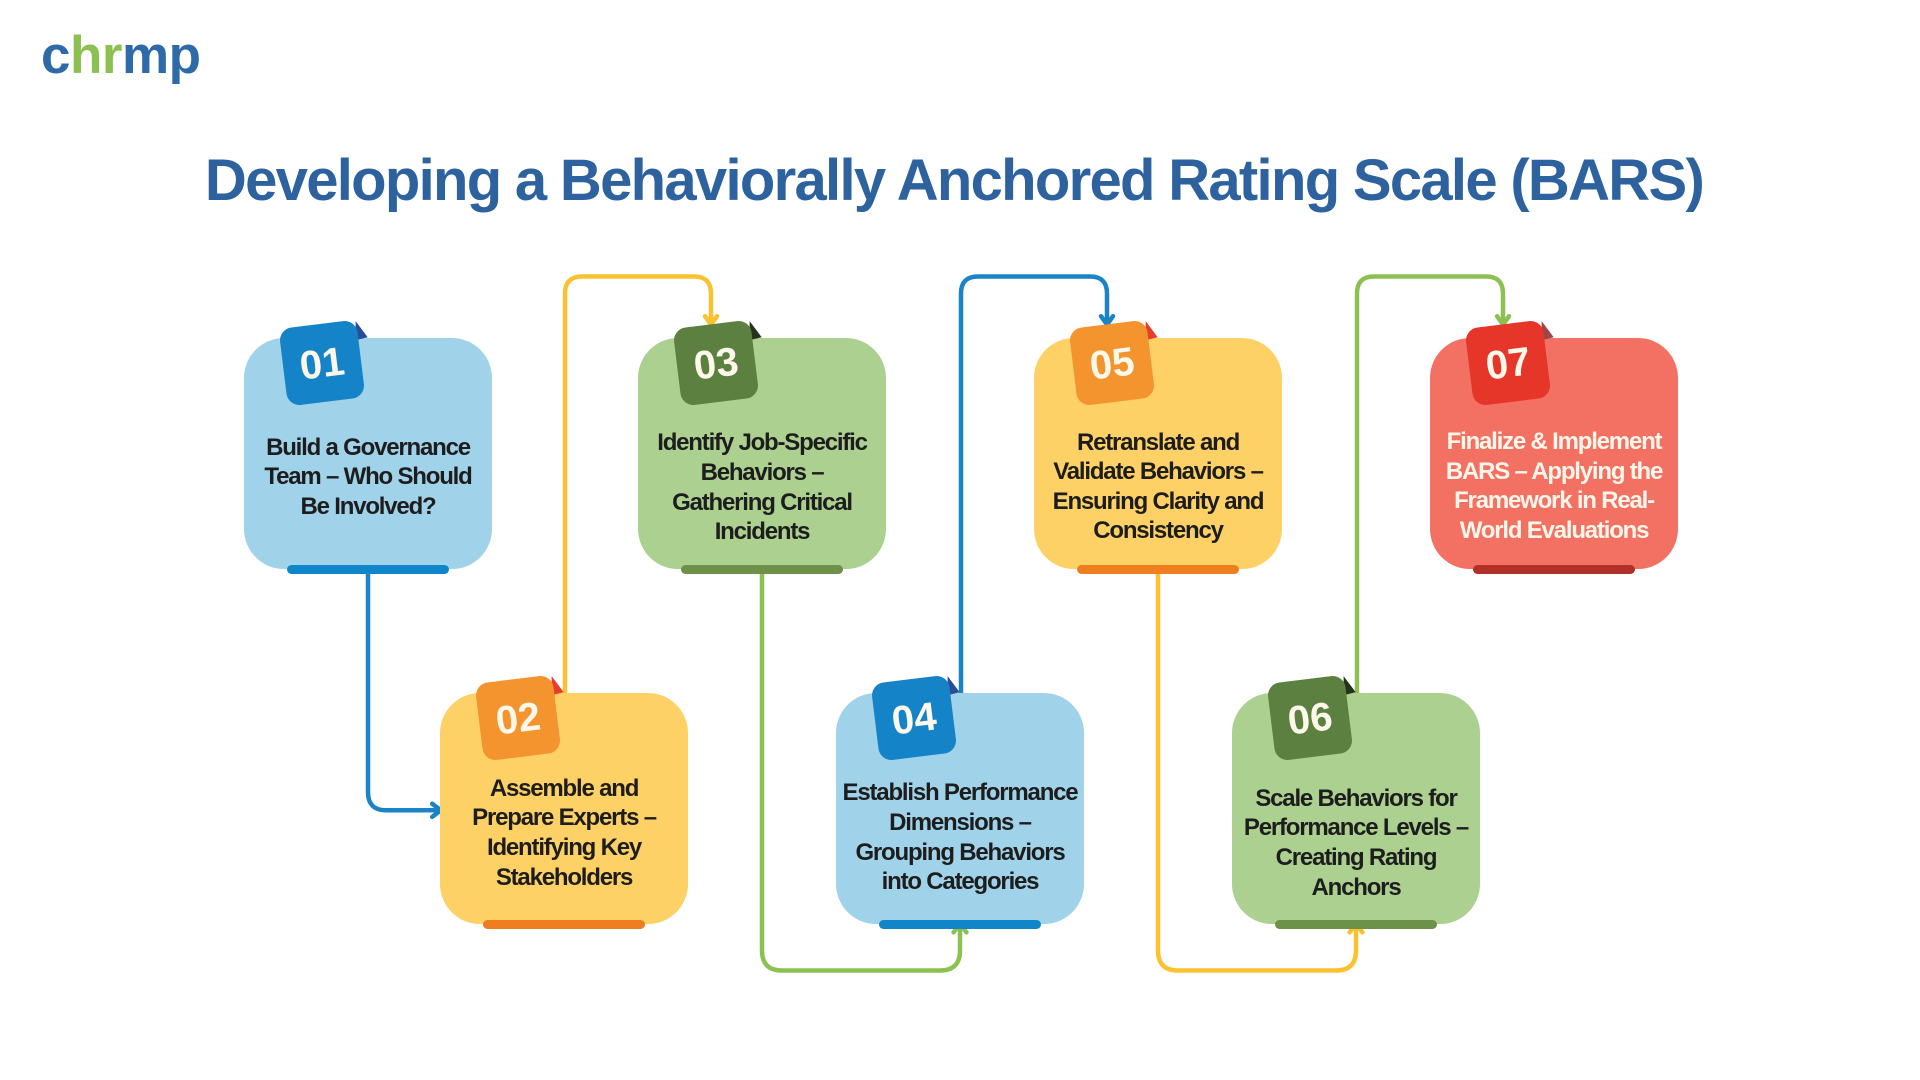 The image size is (1920, 1080). Describe the element at coordinates (322, 363) in the screenshot. I see `svg-text: 01` at that location.